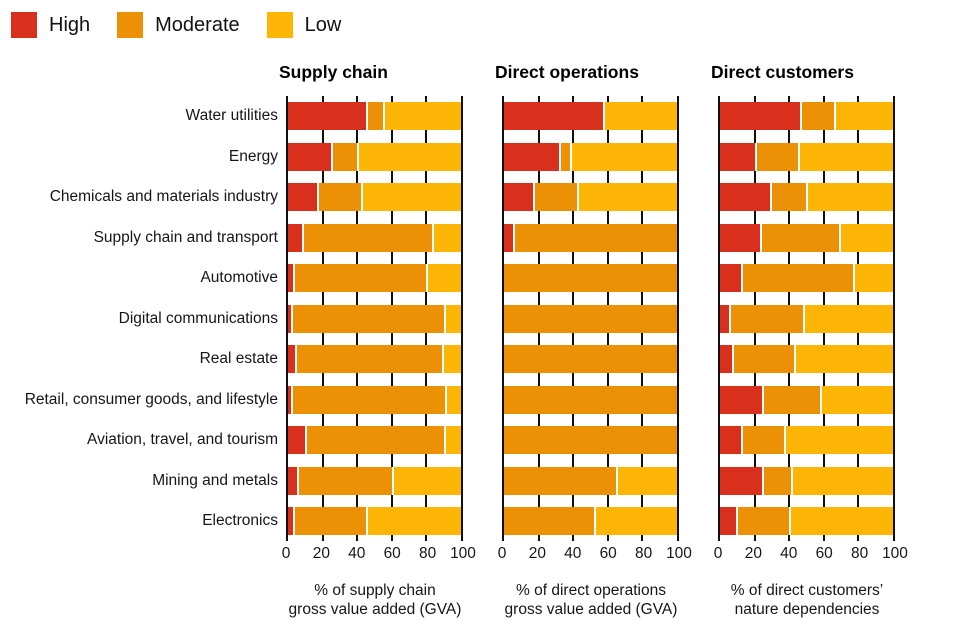 The image size is (968, 629). I want to click on category-label: Automotive, so click(239, 277).